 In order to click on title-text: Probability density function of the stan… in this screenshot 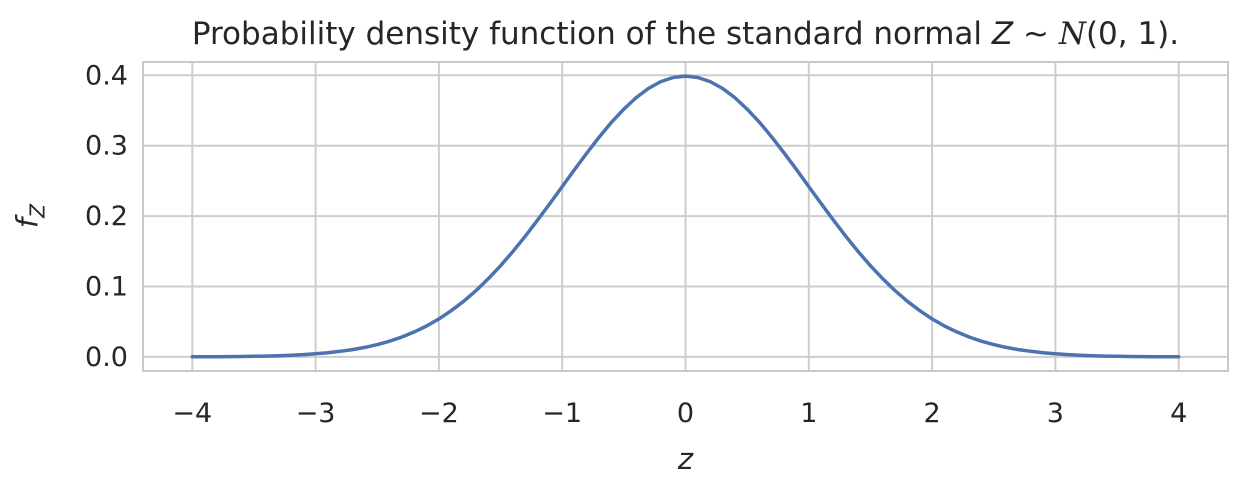, I will do `click(591, 34)`.